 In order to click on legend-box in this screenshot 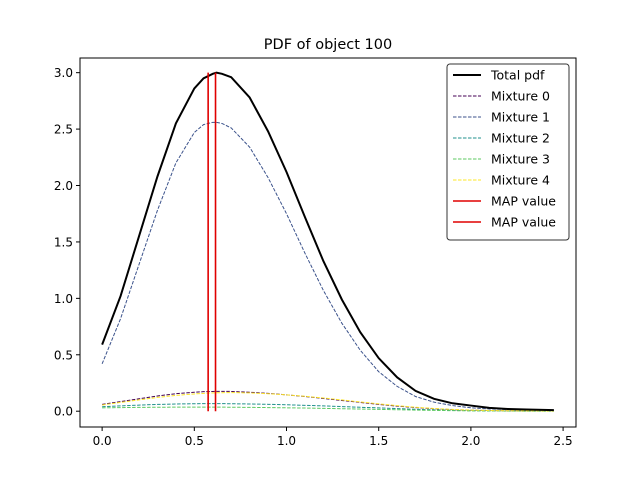, I will do `click(508, 152)`.